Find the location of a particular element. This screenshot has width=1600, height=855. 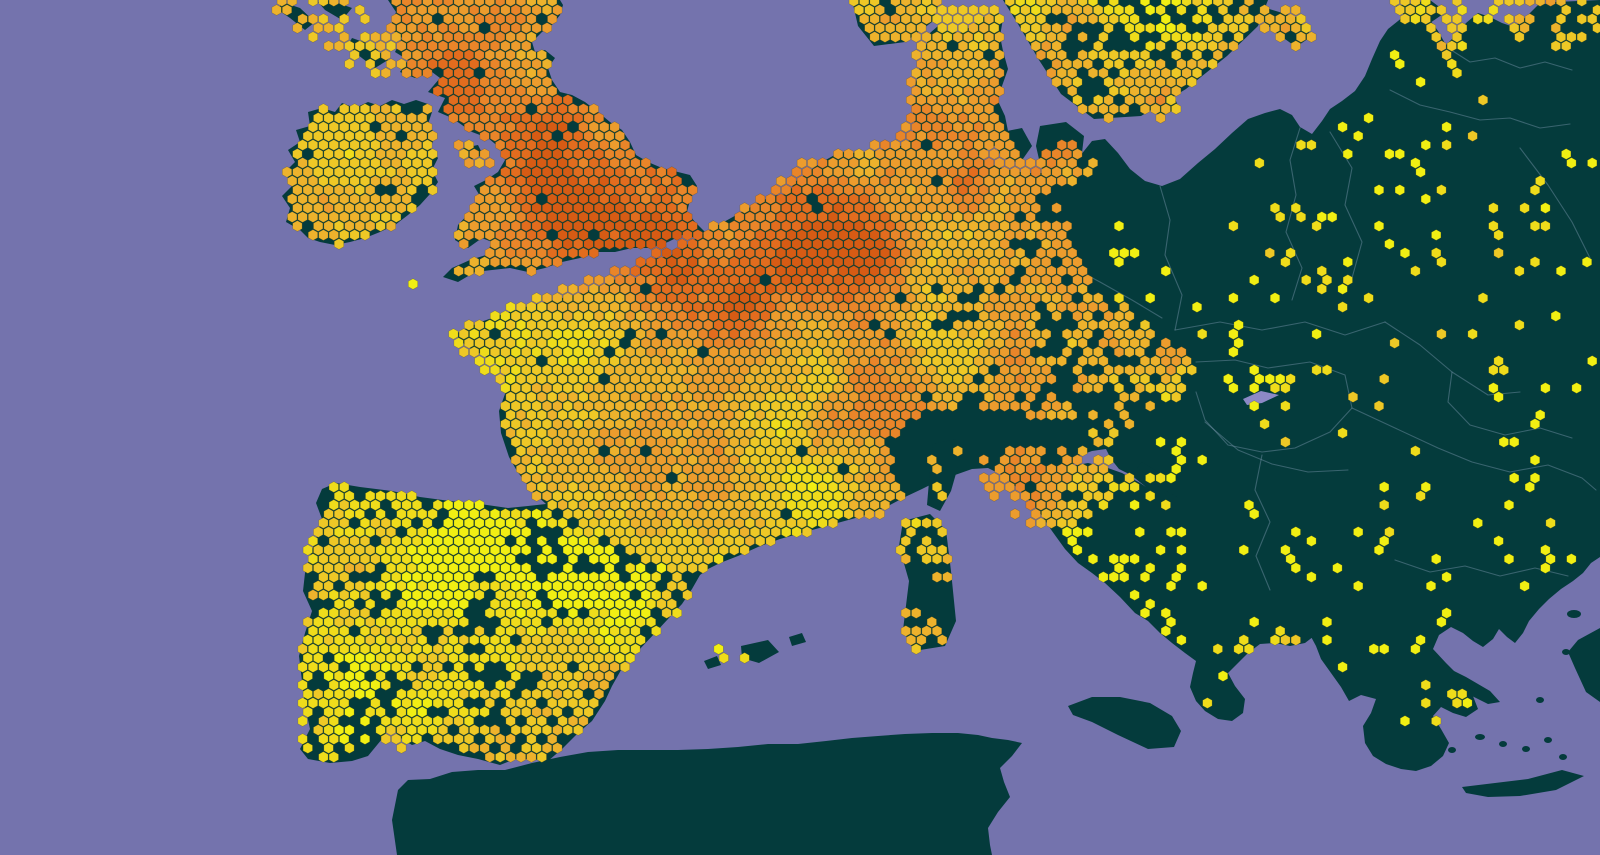

landmass-euboea is located at coordinates (1472, 685).